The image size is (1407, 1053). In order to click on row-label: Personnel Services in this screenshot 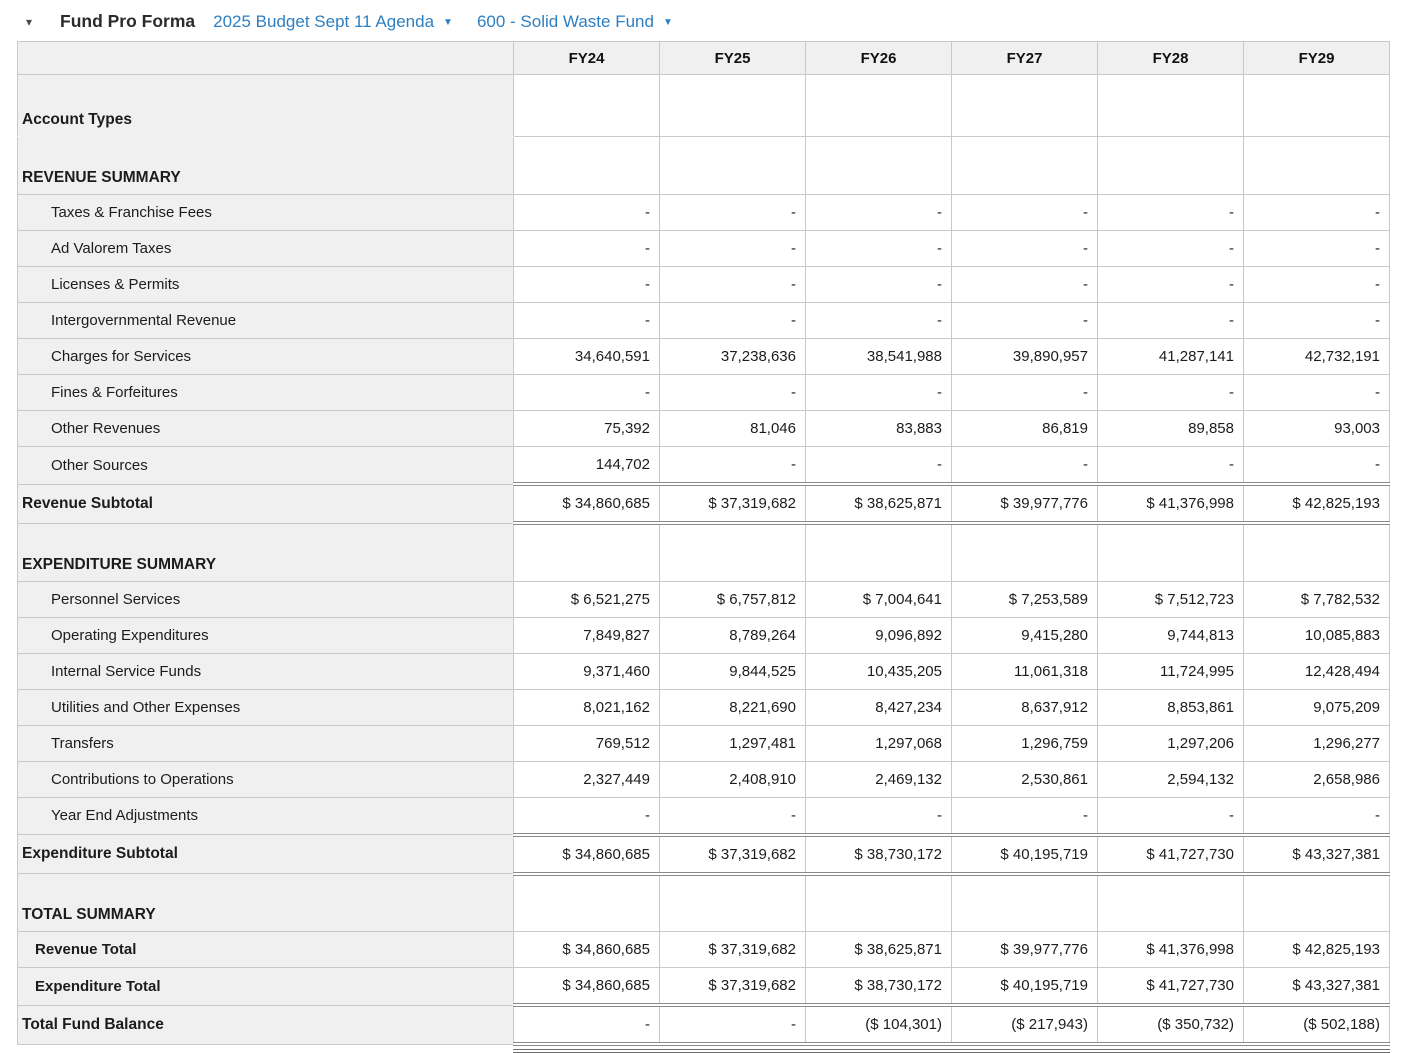, I will do `click(265, 599)`.